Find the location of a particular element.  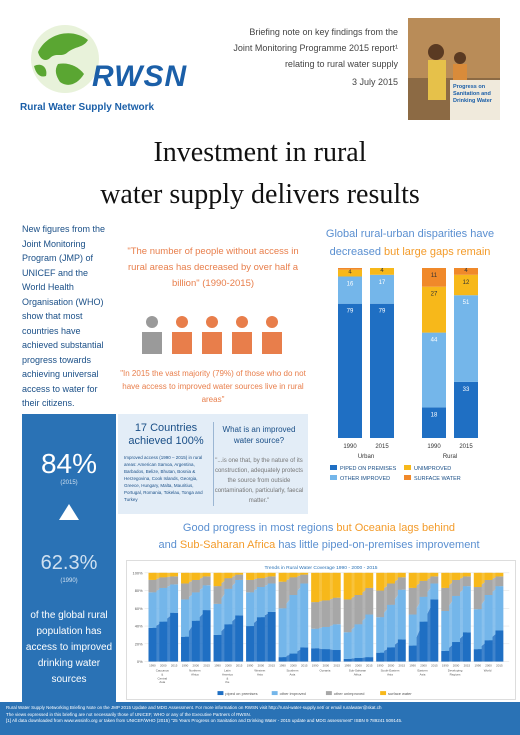

category-label: America is located at coordinates (227, 674).